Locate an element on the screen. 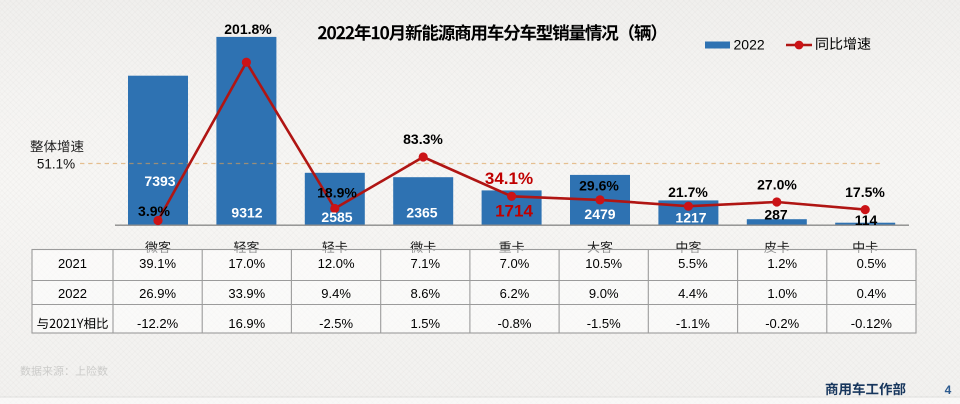  svg-text: 2365 is located at coordinates (421, 213).